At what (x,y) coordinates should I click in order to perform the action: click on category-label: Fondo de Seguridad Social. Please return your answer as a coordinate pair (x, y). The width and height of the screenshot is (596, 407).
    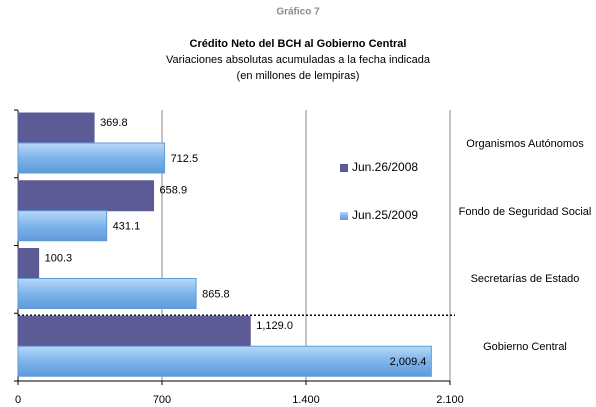
    Looking at the image, I should click on (525, 211).